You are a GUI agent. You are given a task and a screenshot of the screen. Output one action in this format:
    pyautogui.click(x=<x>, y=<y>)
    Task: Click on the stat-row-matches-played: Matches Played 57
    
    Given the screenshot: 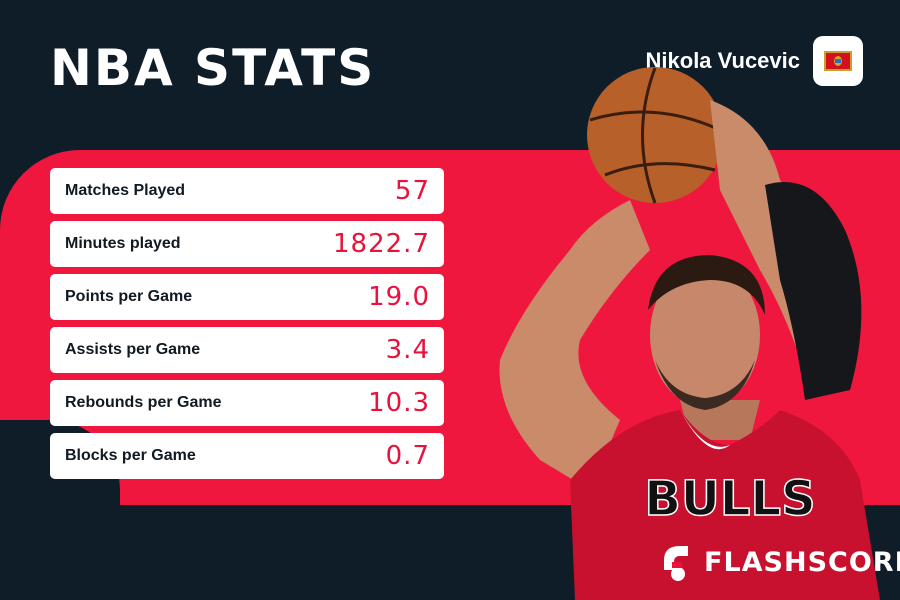 What is the action you would take?
    pyautogui.click(x=247, y=191)
    